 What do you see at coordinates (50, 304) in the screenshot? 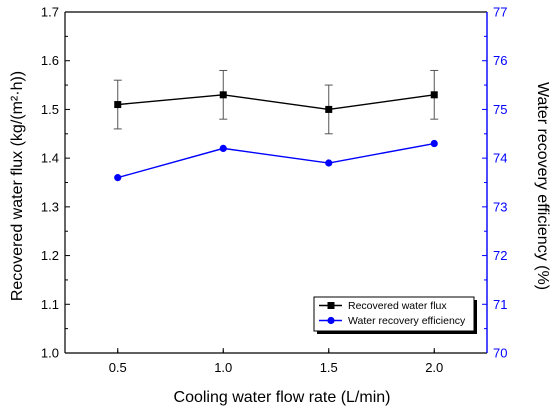
I see `left-tick-label: 1.1` at bounding box center [50, 304].